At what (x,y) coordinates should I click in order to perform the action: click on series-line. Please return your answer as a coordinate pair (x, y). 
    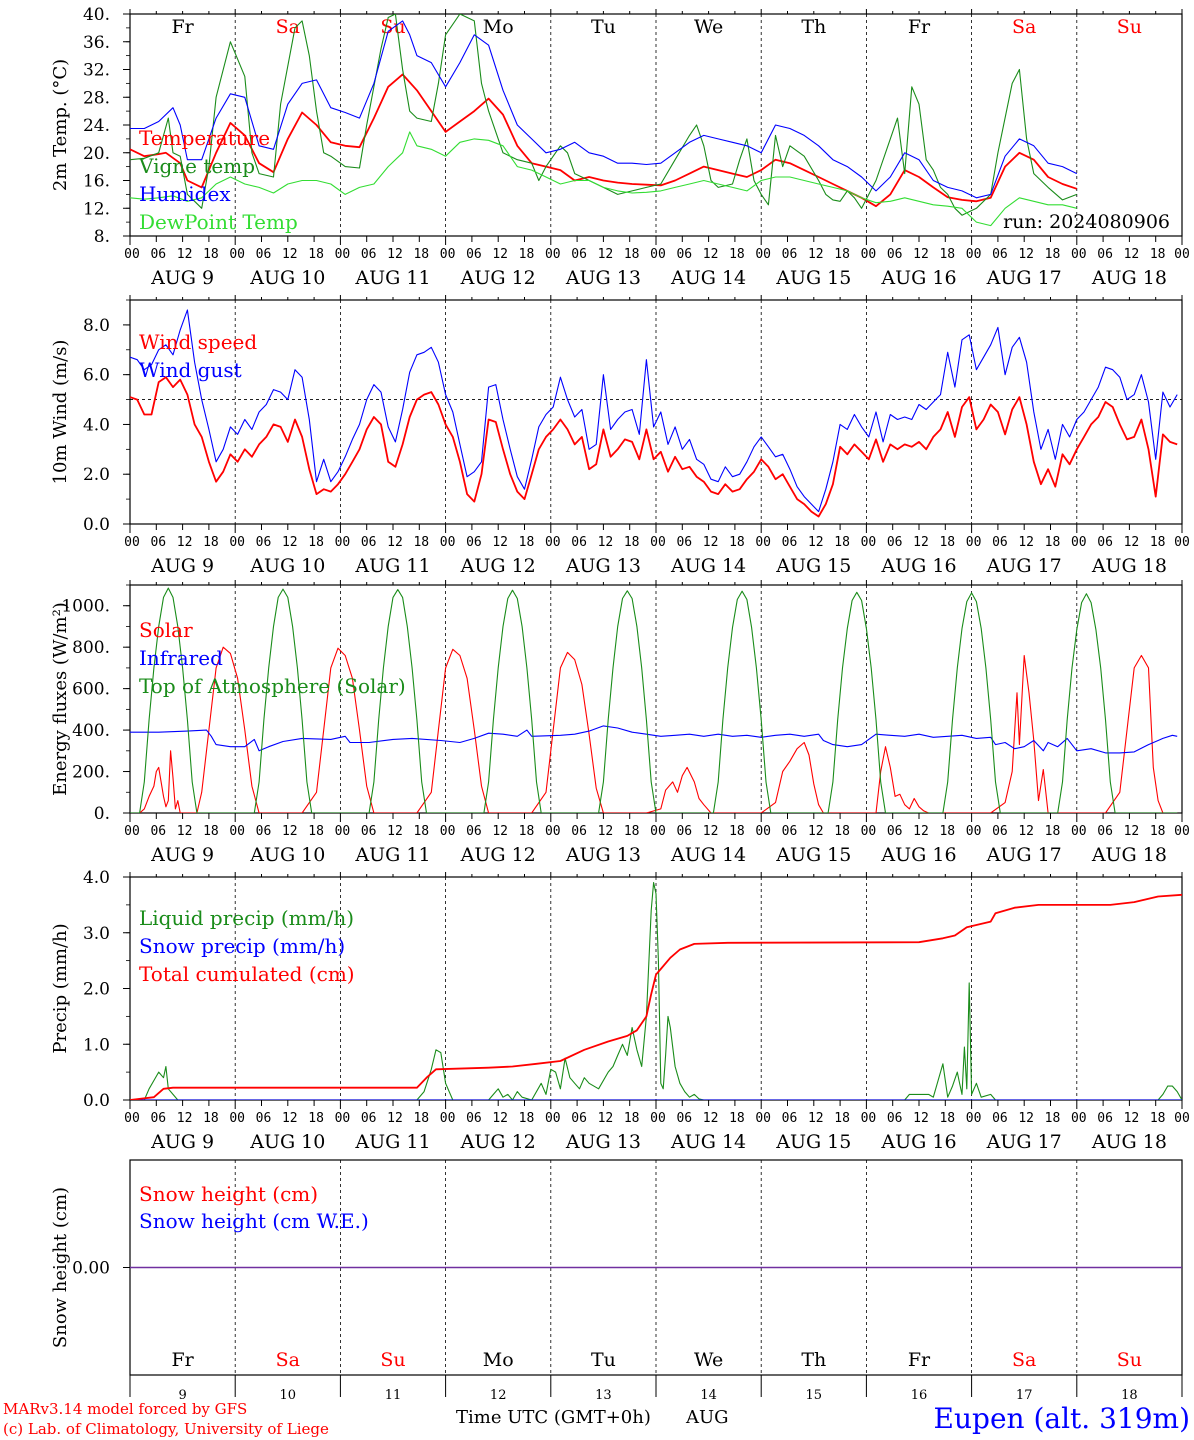
    Looking at the image, I should click on (654, 447).